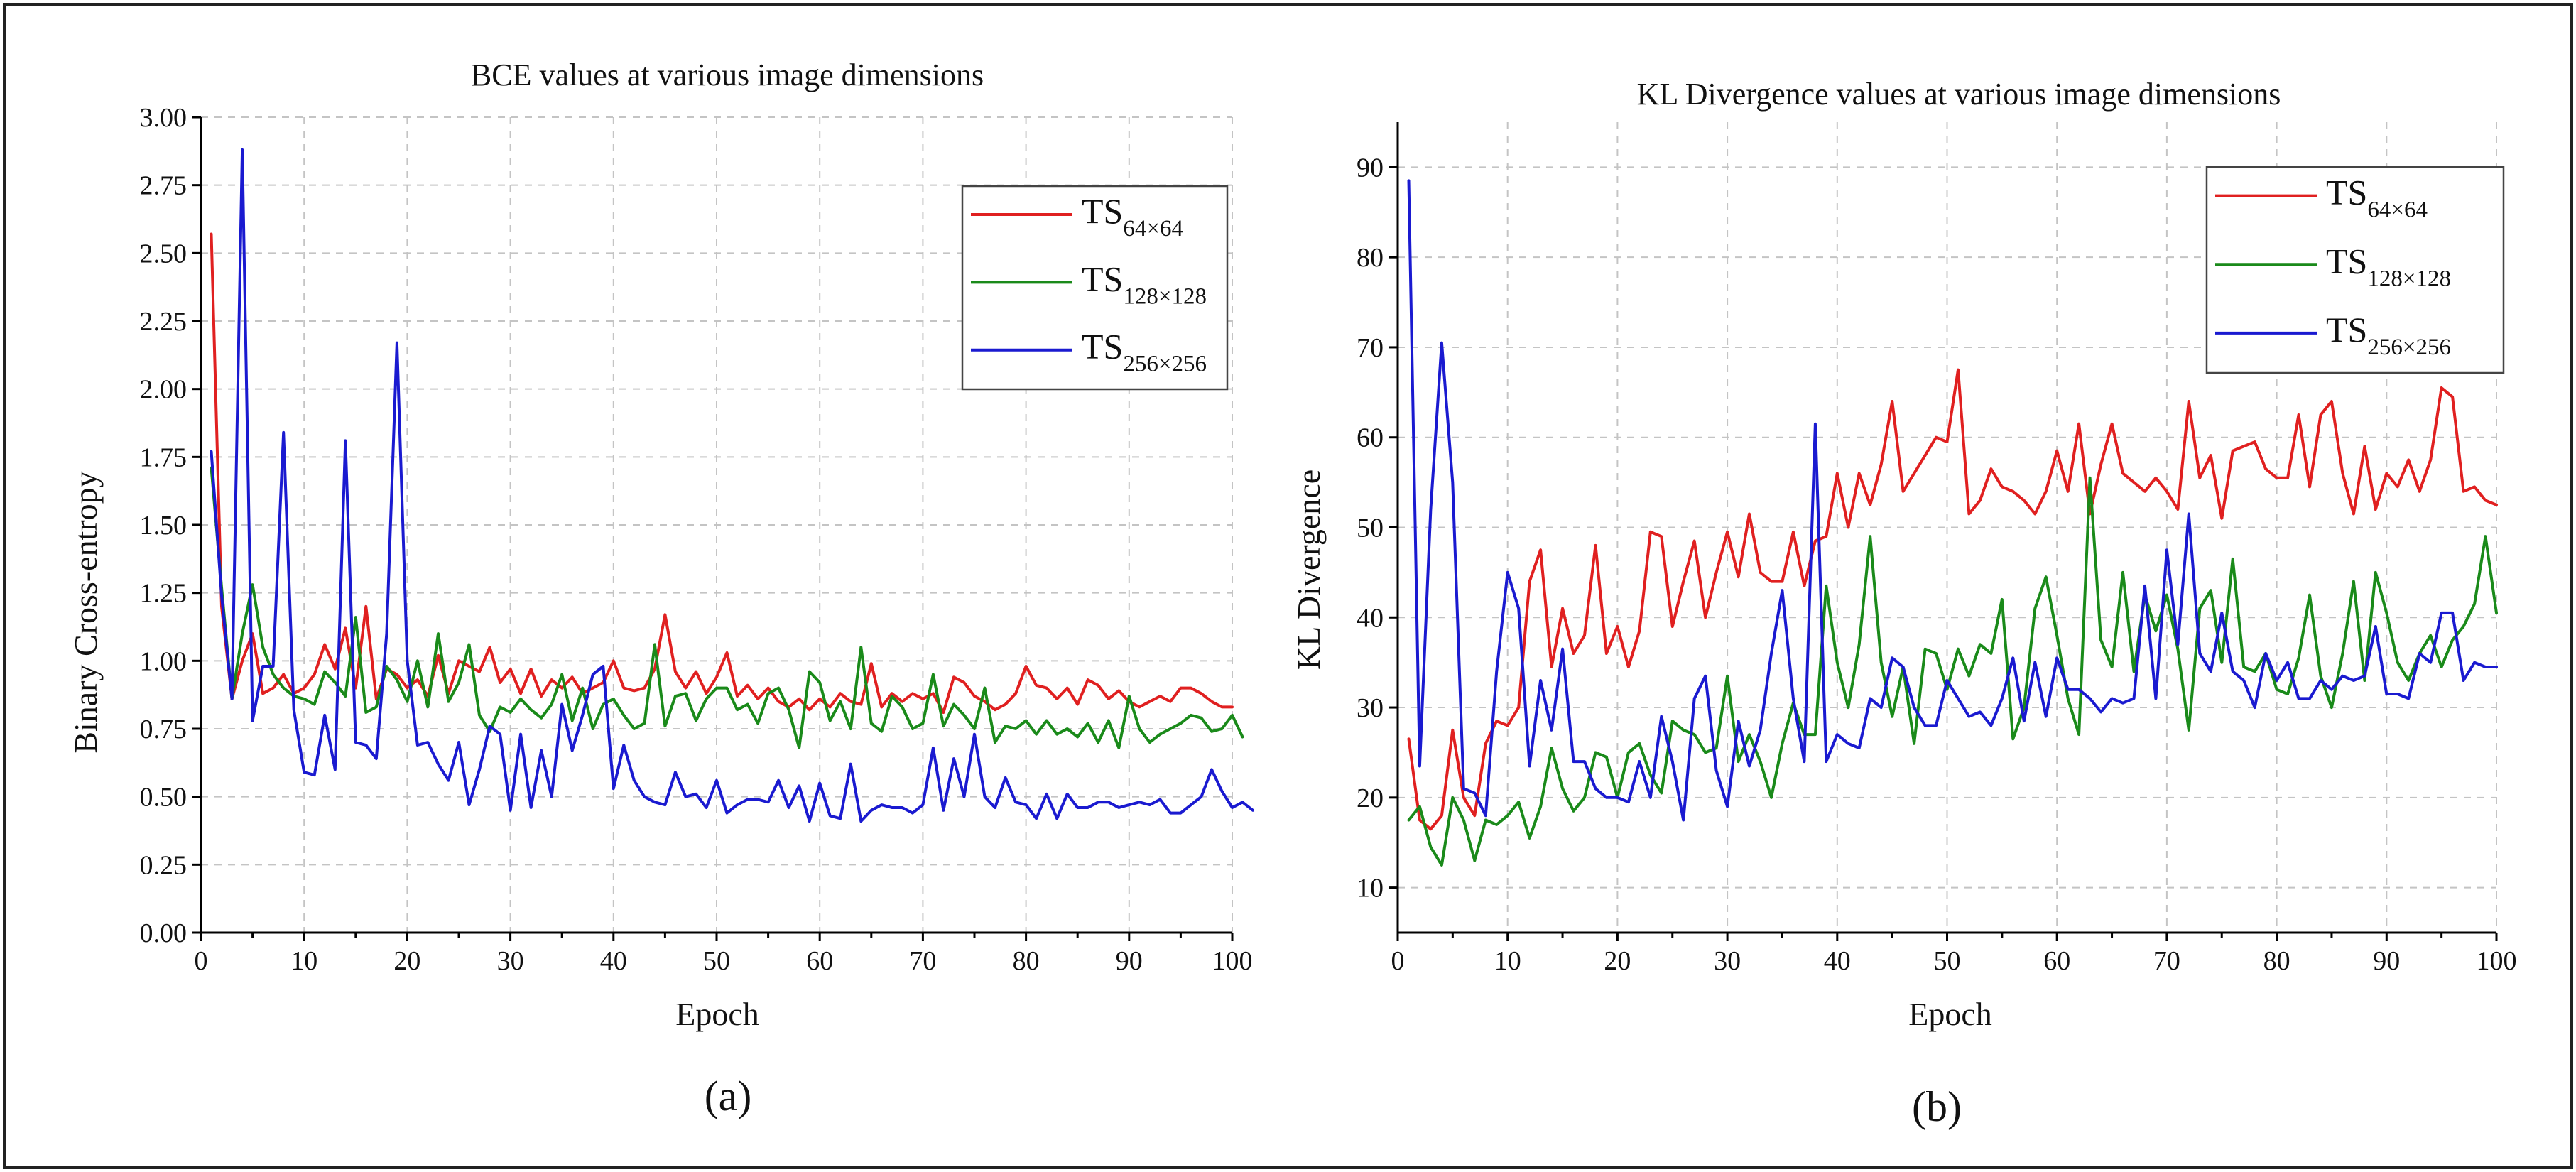 The height and width of the screenshot is (1172, 2576). Describe the element at coordinates (1370, 618) in the screenshot. I see `y-tick-label: 40` at that location.